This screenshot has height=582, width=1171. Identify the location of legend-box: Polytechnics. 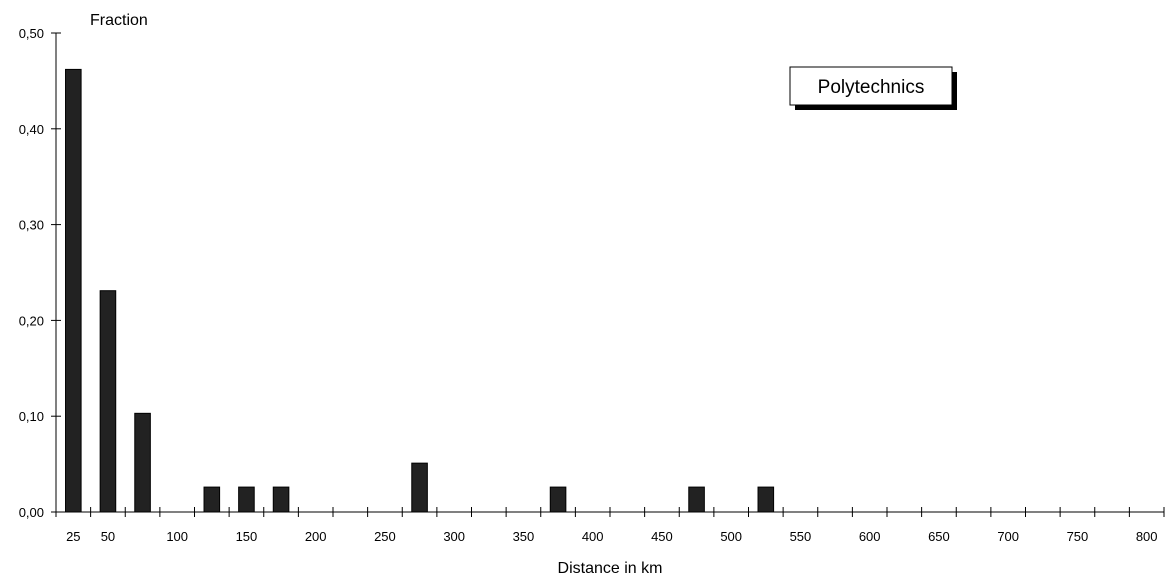
(873, 88).